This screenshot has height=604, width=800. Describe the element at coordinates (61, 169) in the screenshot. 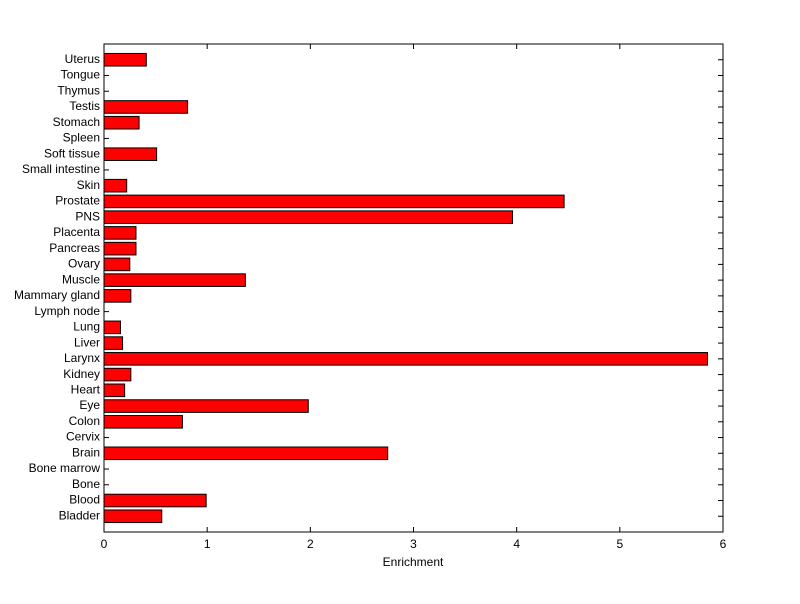

I see `y-tick-label: Small intestine` at that location.